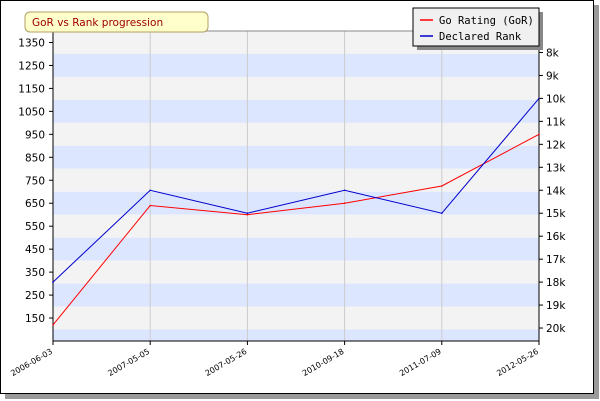 Image resolution: width=600 pixels, height=401 pixels. I want to click on right-tick-label: 15k, so click(556, 214).